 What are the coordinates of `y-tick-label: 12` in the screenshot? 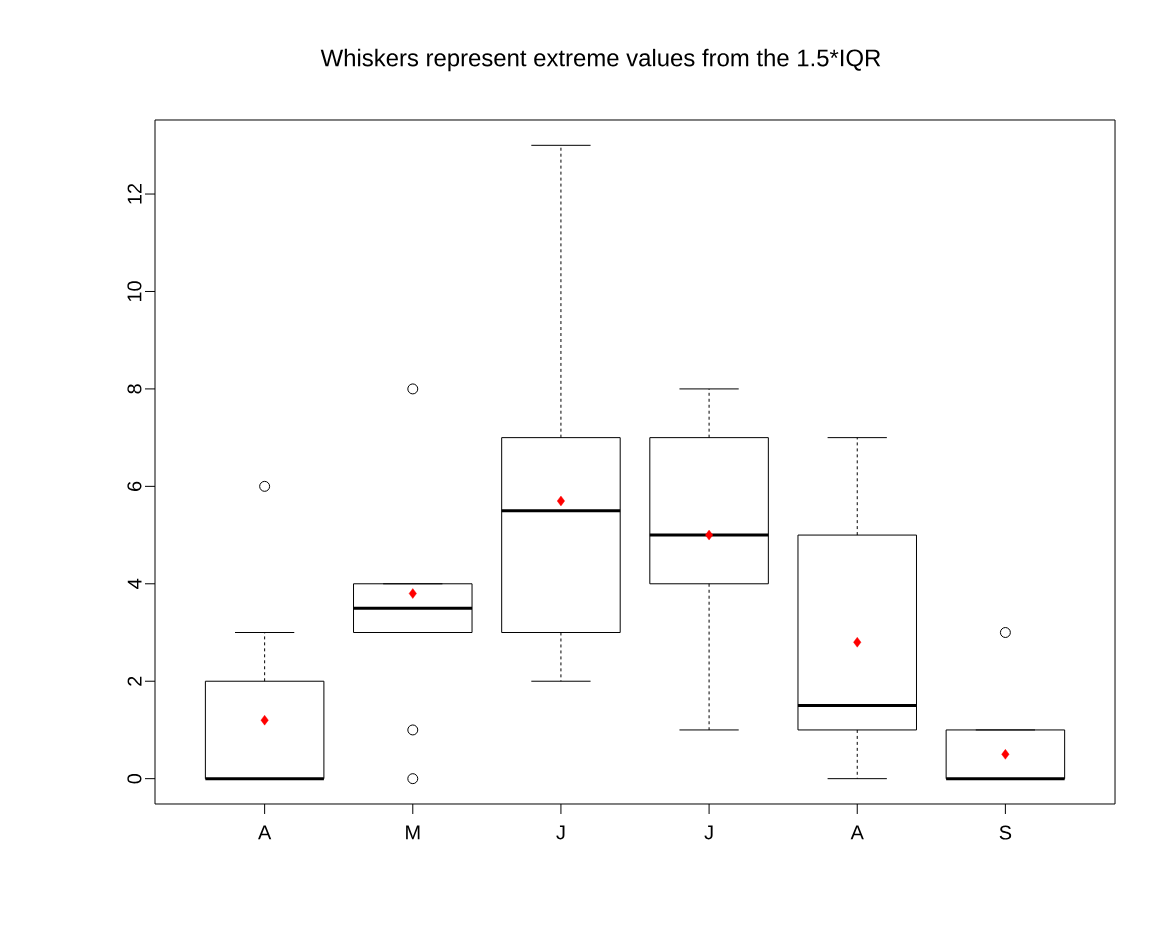 It's located at (134, 193).